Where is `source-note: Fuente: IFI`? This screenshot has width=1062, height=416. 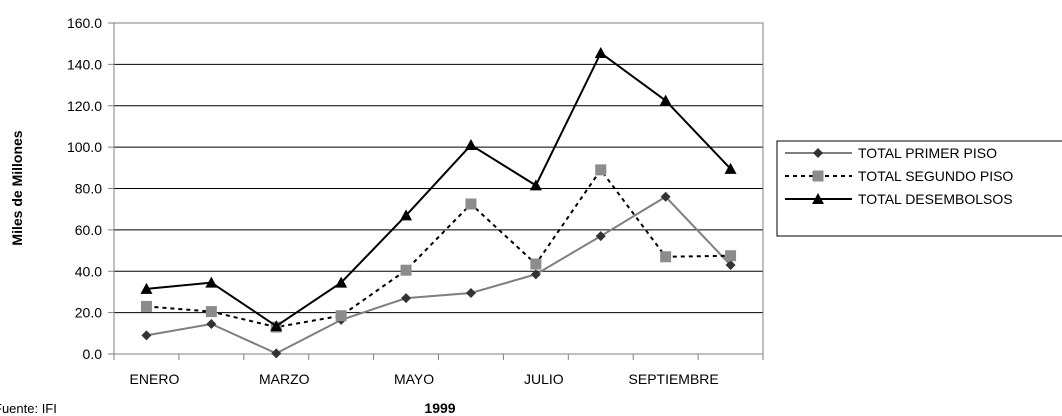
source-note: Fuente: IFI is located at coordinates (28, 408).